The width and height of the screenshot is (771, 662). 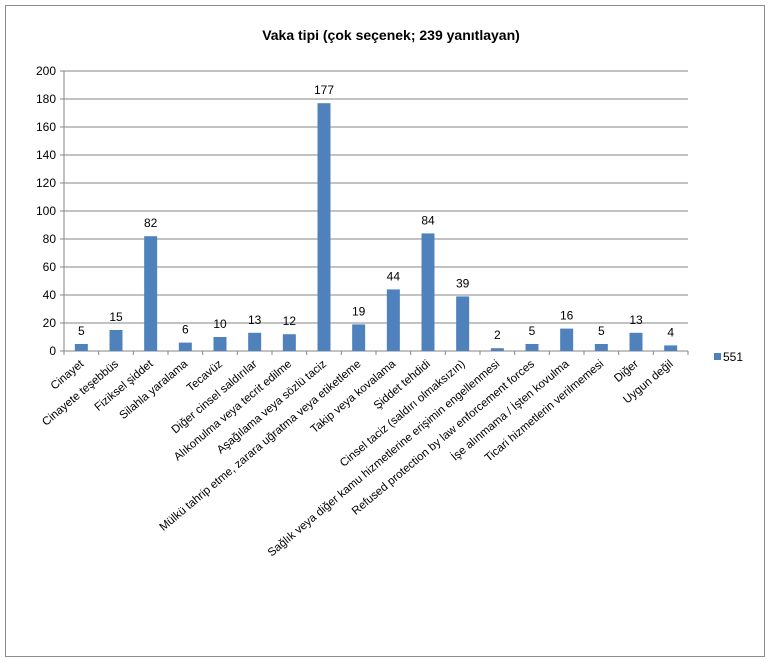 I want to click on y-tick-label: 40, so click(x=50, y=295).